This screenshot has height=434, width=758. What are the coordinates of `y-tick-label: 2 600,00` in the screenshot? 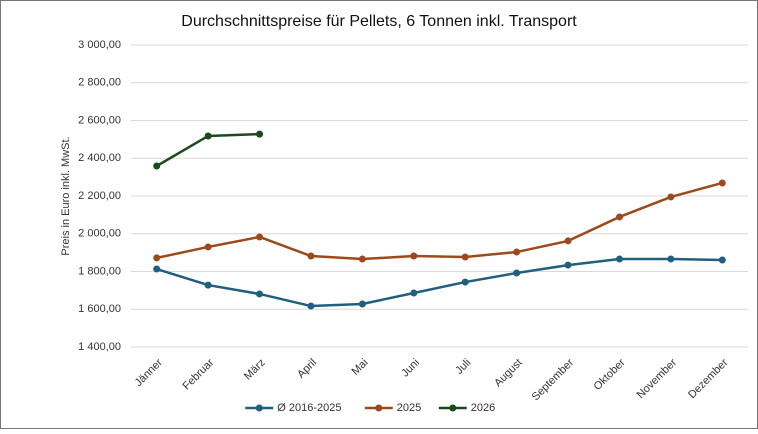 It's located at (99, 120).